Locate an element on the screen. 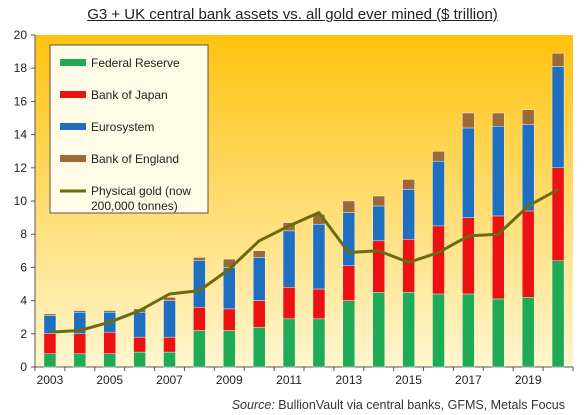  x-tick-label: 2015 is located at coordinates (408, 380).